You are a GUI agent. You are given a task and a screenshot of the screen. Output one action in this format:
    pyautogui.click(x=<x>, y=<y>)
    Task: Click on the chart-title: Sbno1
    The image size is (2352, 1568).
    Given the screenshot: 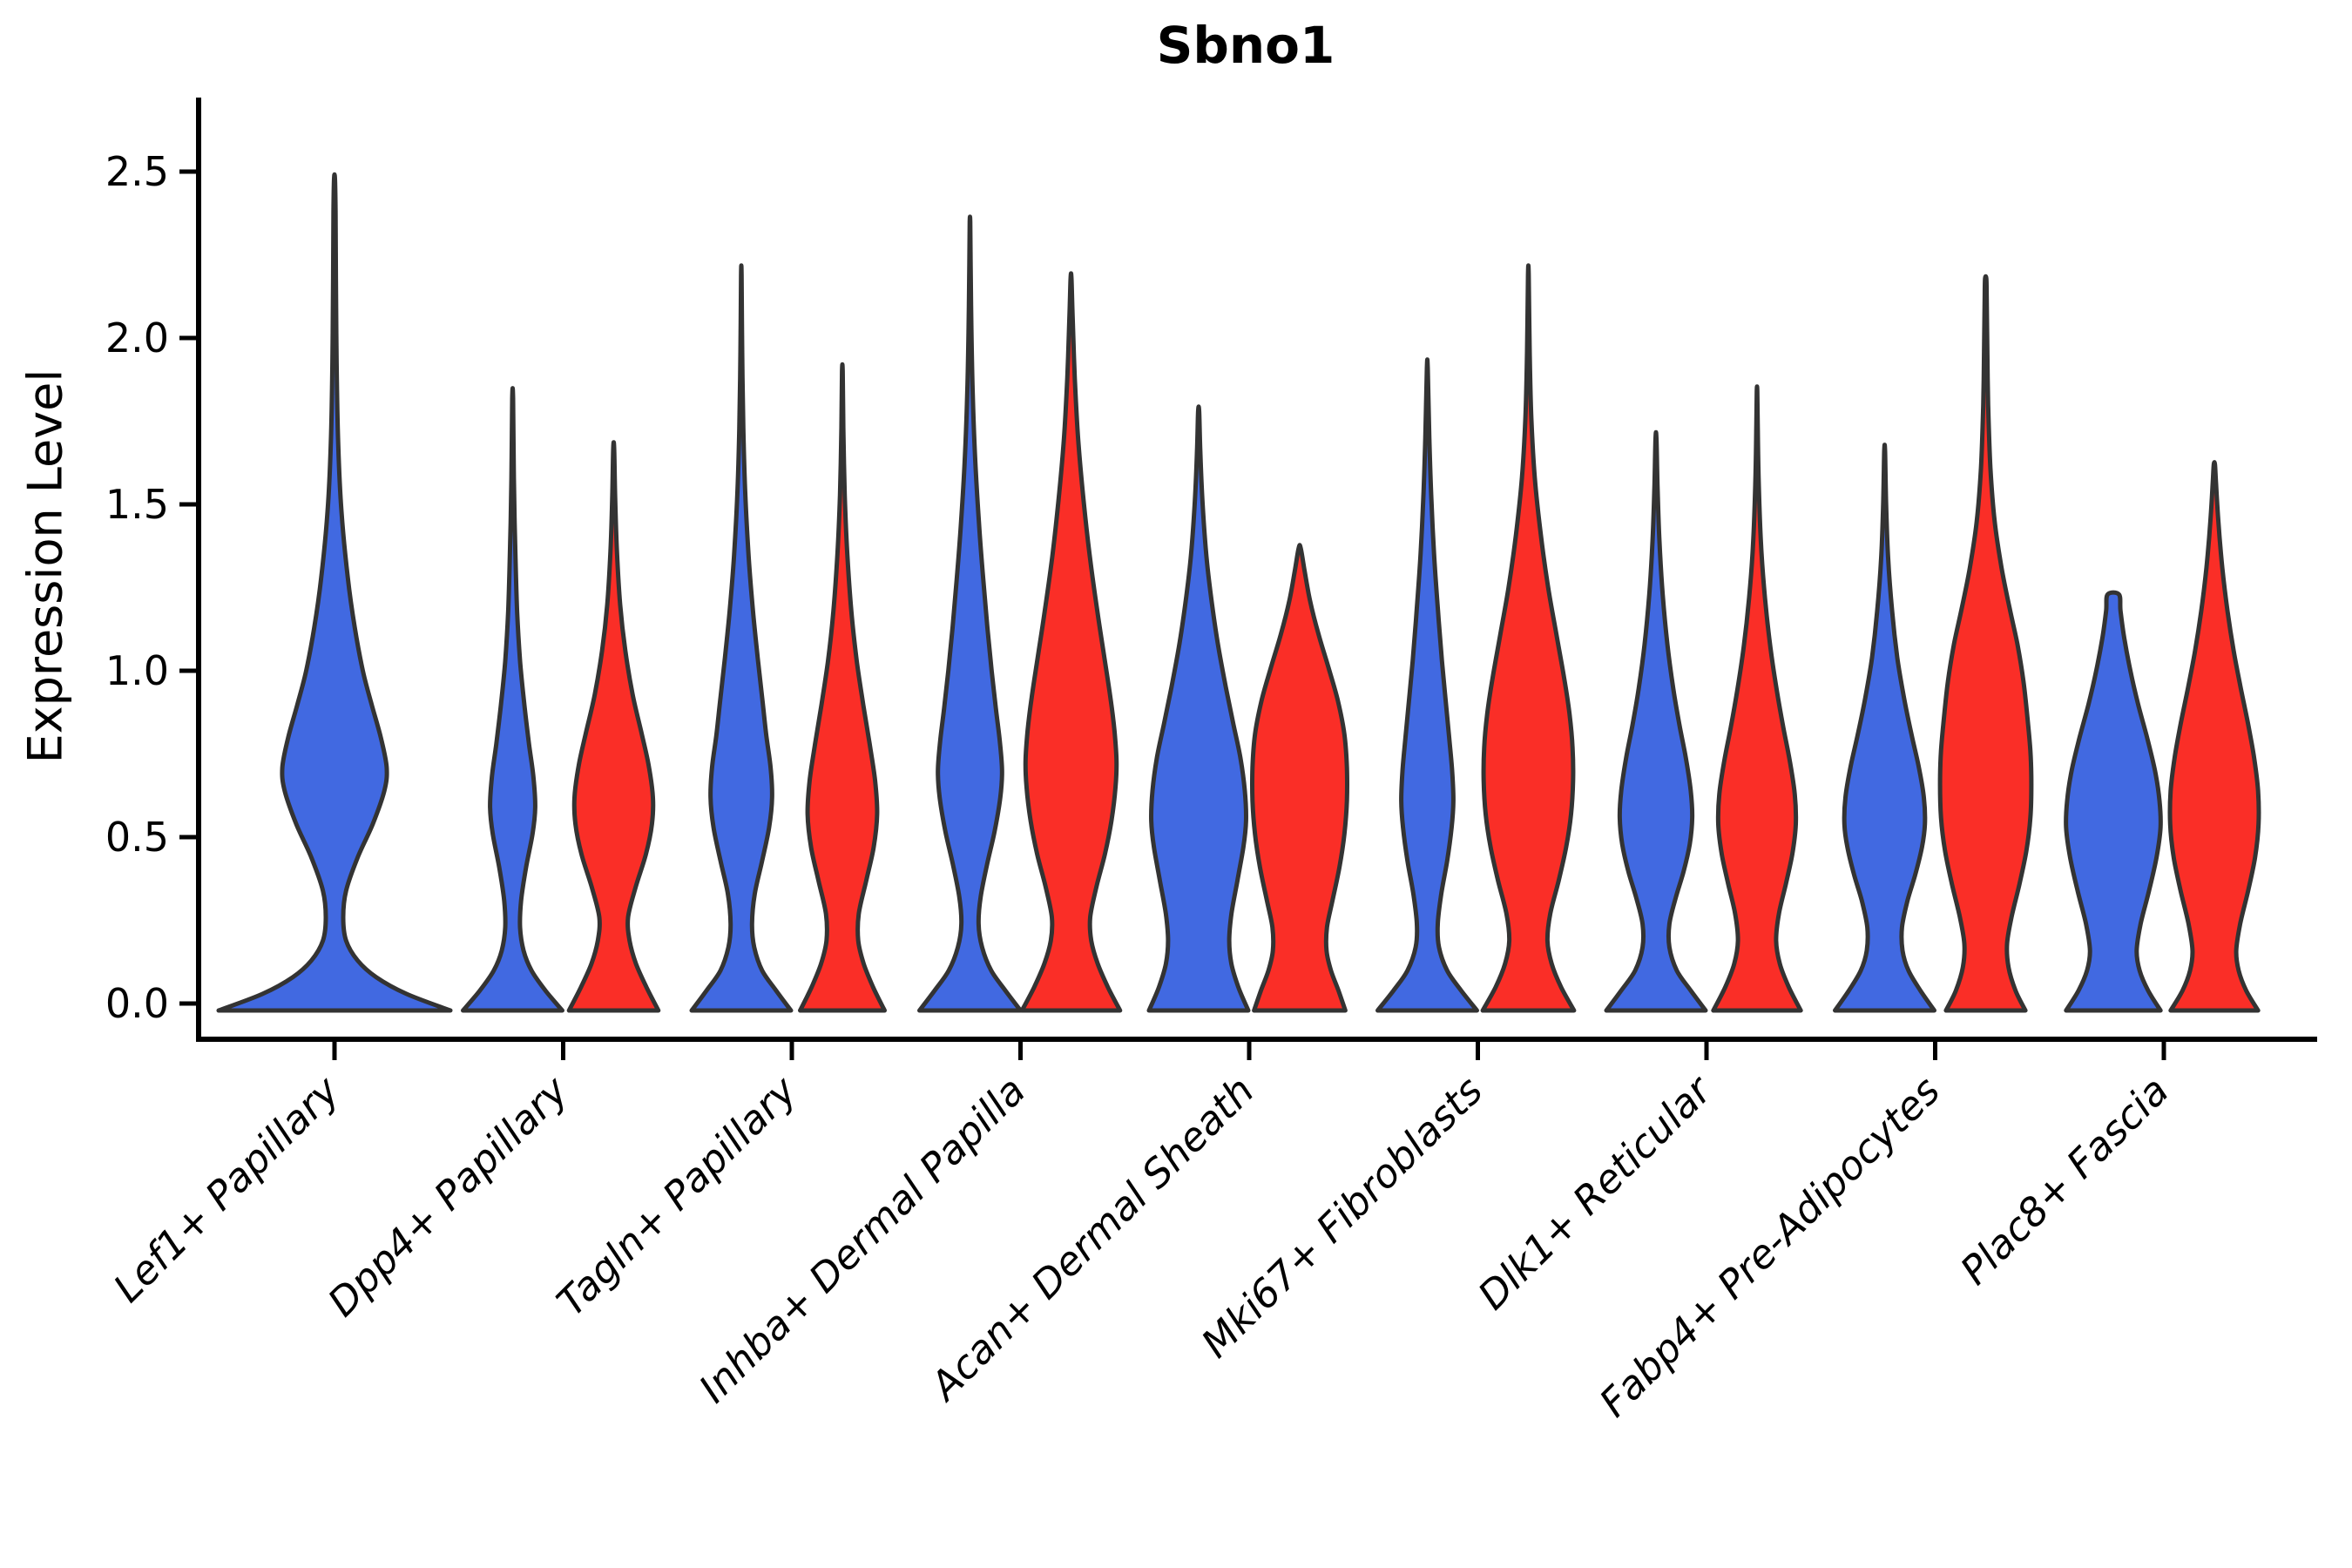 What is the action you would take?
    pyautogui.click(x=1245, y=45)
    